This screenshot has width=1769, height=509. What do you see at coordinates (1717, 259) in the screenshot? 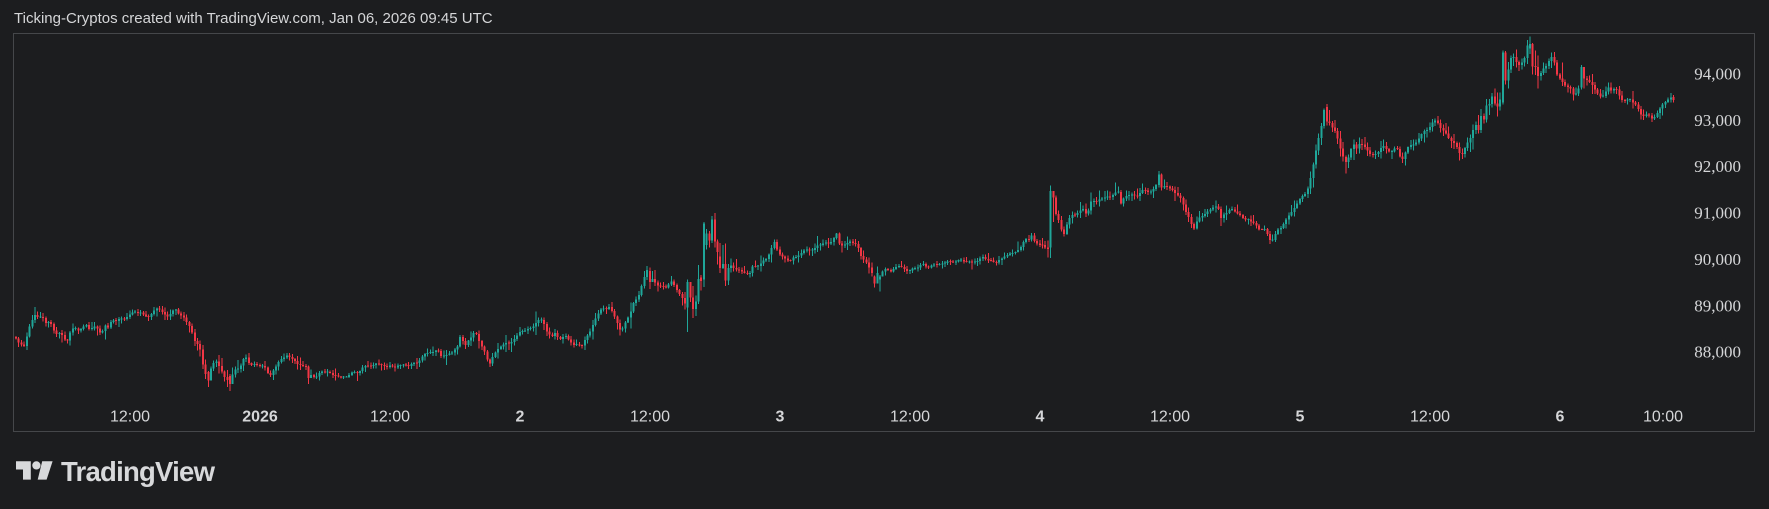
I see `svg-text: 90,000` at bounding box center [1717, 259].